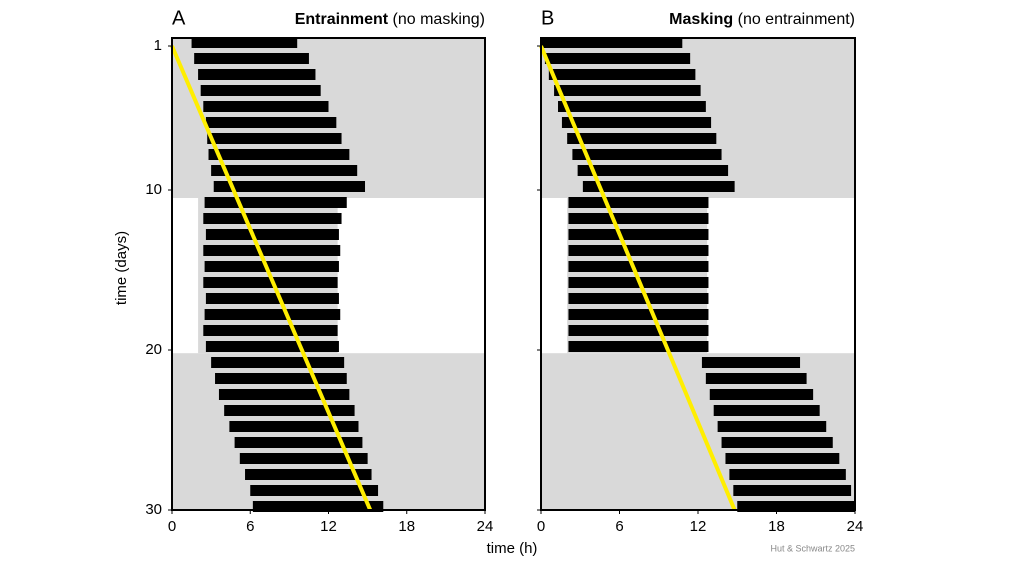 Image resolution: width=1024 pixels, height=562 pixels. What do you see at coordinates (158, 45) in the screenshot?
I see `y-tick-label: 1` at bounding box center [158, 45].